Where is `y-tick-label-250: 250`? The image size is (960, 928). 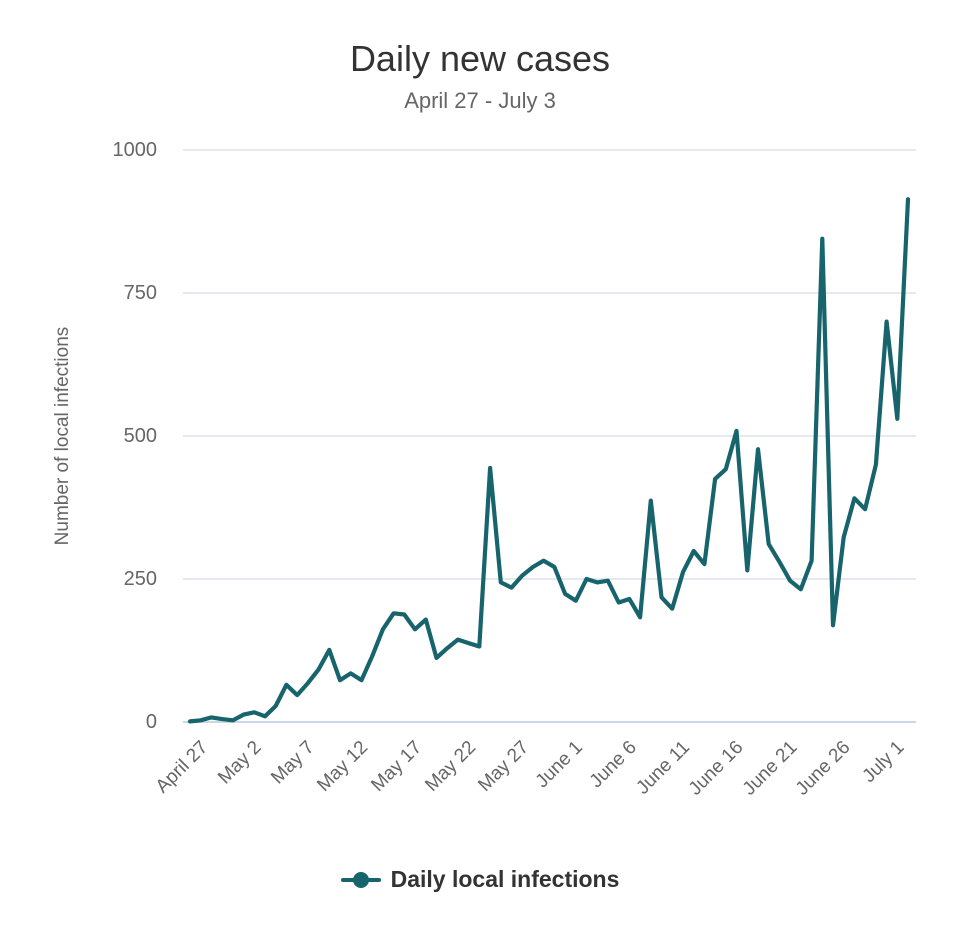 y-tick-label-250: 250 is located at coordinates (140, 579).